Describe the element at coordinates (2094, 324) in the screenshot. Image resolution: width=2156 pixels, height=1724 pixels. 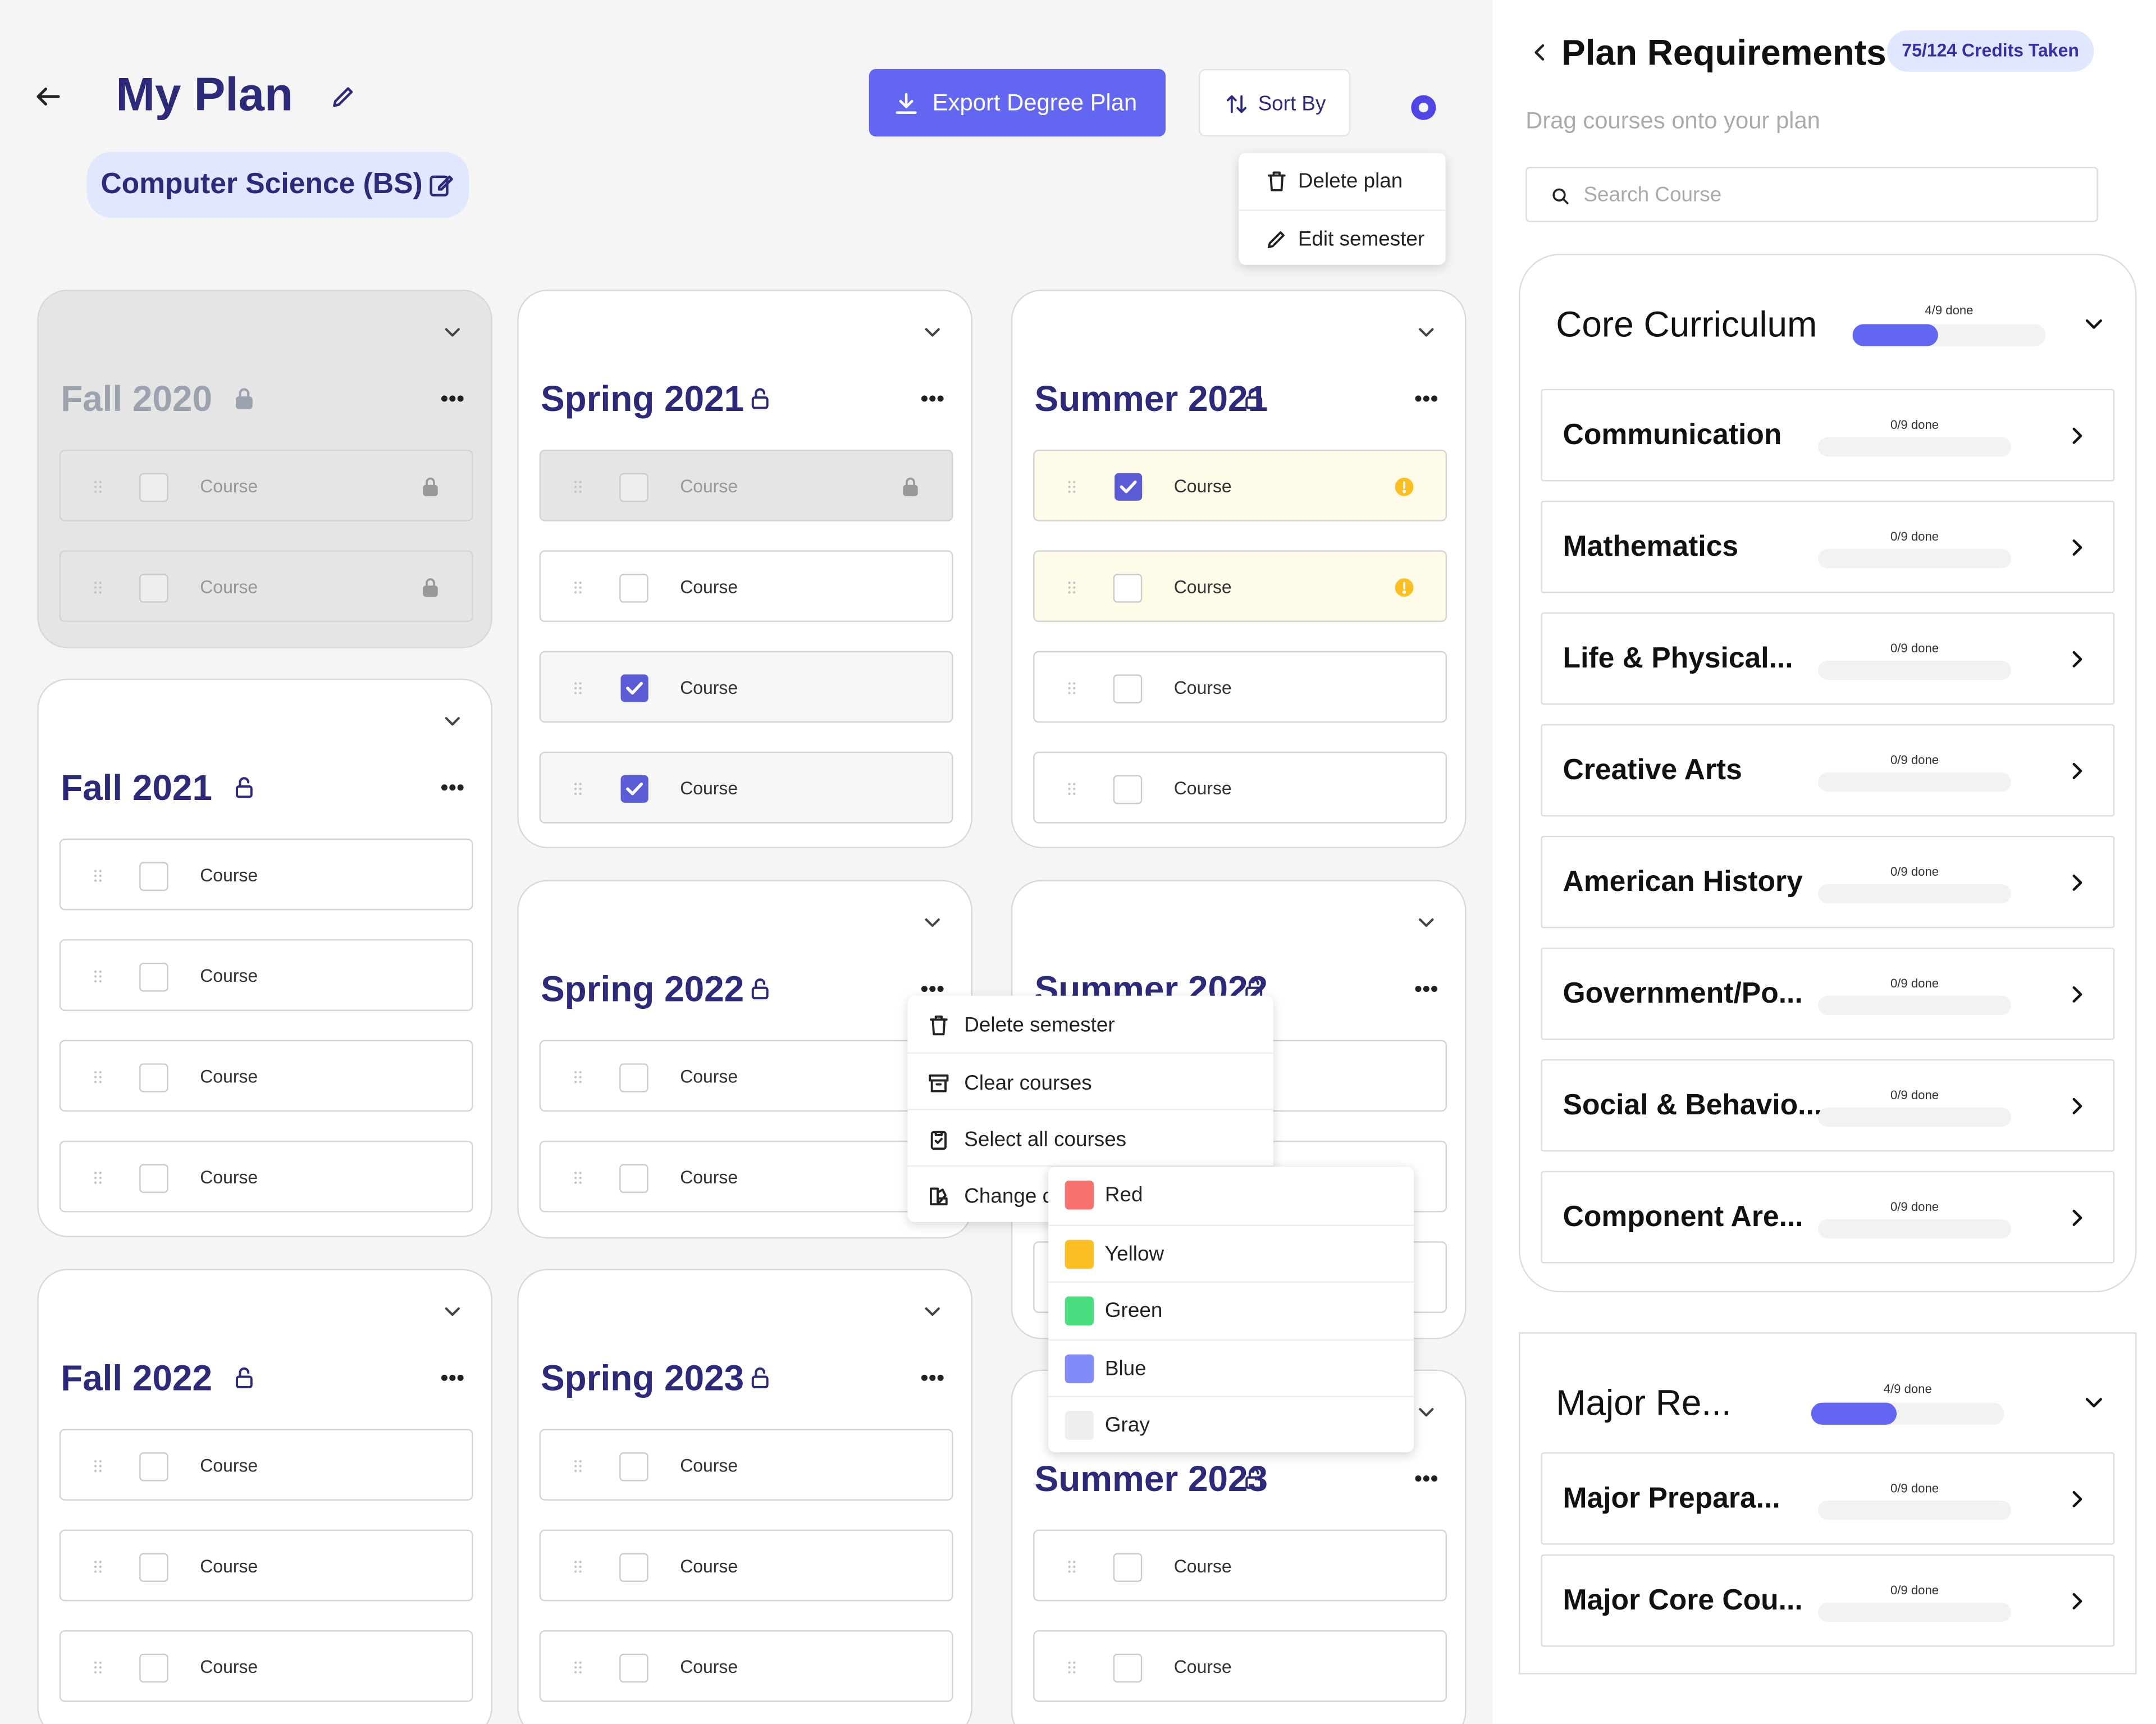
I see `group-toggle` at that location.